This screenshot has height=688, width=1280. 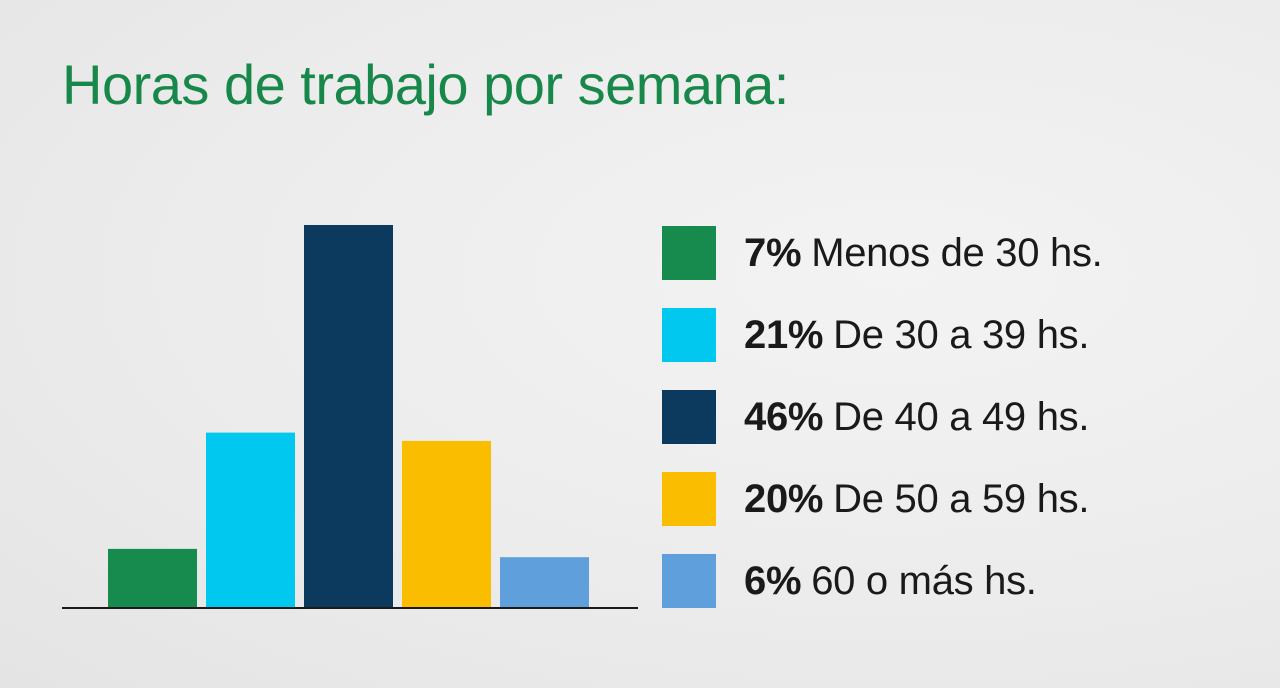 What do you see at coordinates (784, 416) in the screenshot?
I see `legend-percentage: 46%` at bounding box center [784, 416].